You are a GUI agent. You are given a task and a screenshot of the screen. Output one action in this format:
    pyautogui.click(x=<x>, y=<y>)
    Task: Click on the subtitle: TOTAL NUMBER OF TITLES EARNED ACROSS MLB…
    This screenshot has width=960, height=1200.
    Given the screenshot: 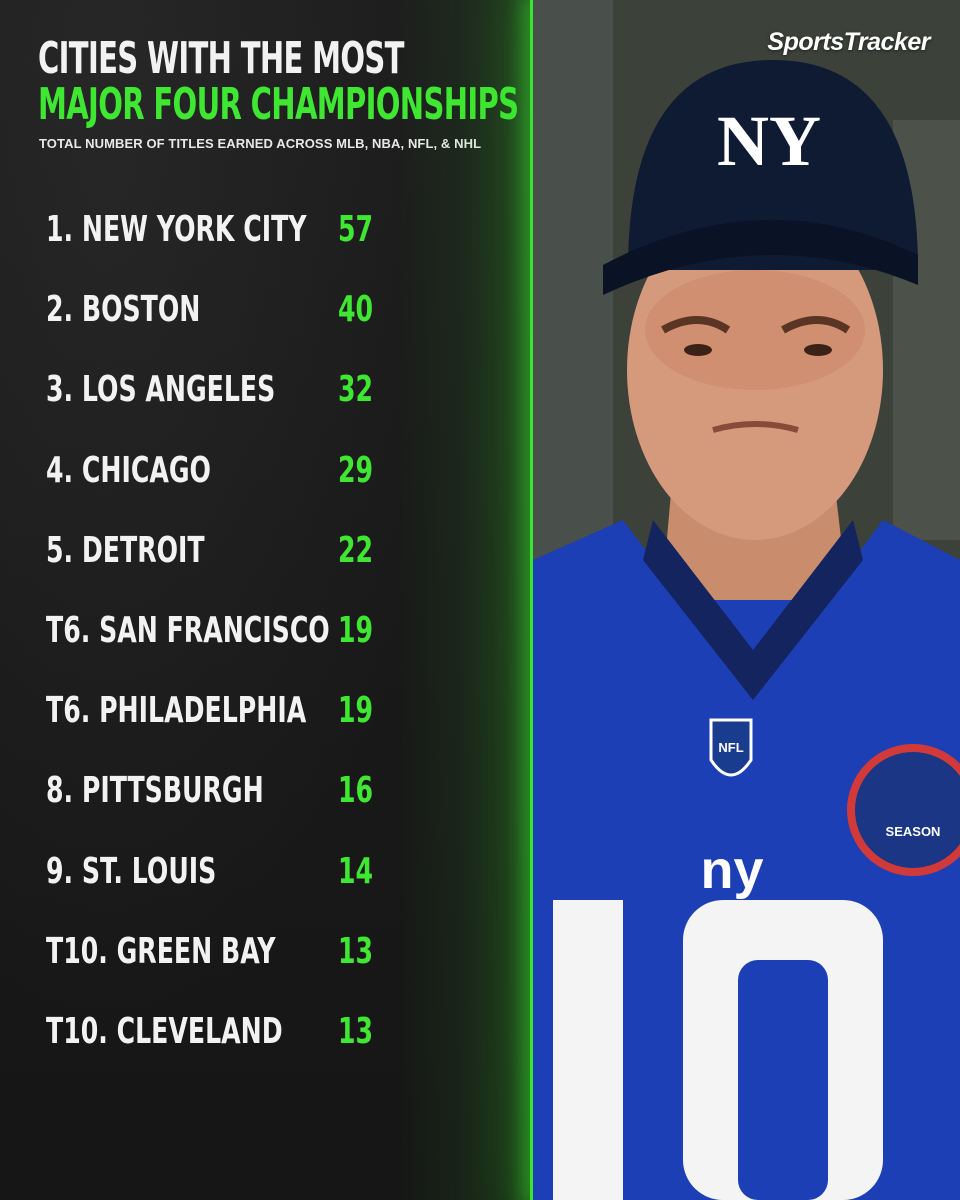 What is the action you would take?
    pyautogui.click(x=260, y=143)
    